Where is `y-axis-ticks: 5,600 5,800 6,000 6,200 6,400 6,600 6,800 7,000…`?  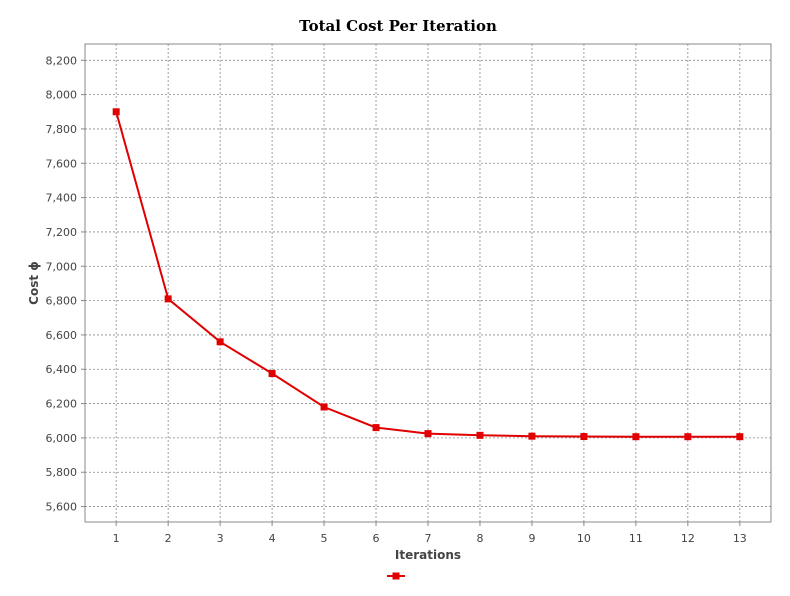
y-axis-ticks: 5,600 5,800 6,000 6,200 6,400 6,600 6,800 7,000… is located at coordinates (65, 284).